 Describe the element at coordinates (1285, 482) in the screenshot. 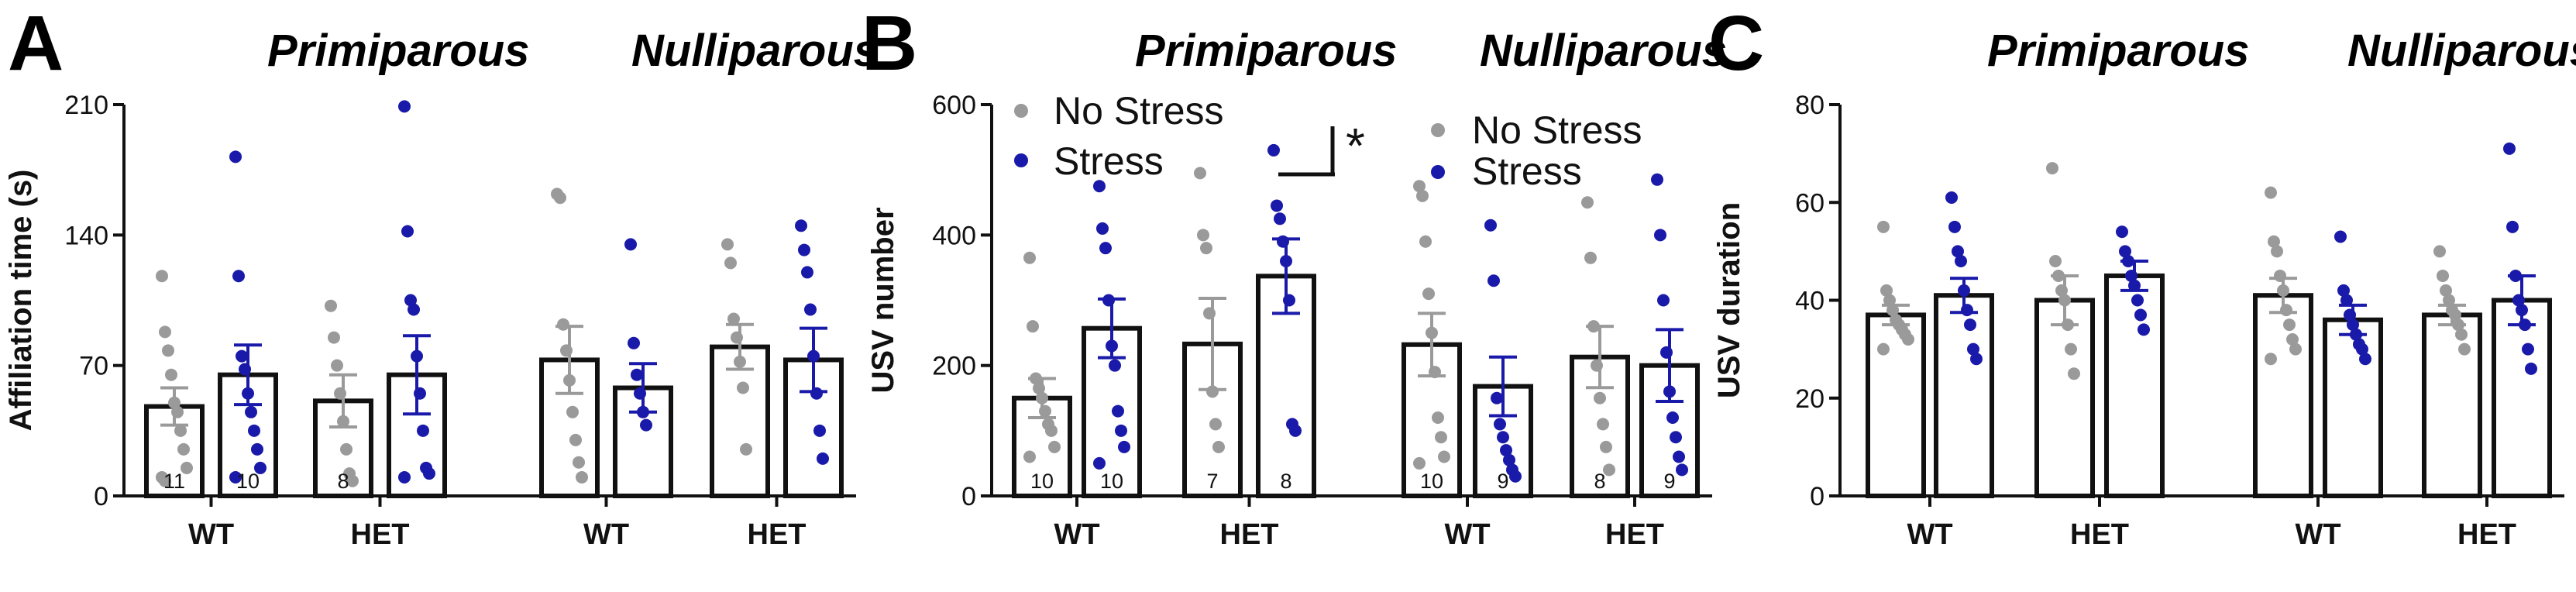

I see `n-label: 8` at that location.